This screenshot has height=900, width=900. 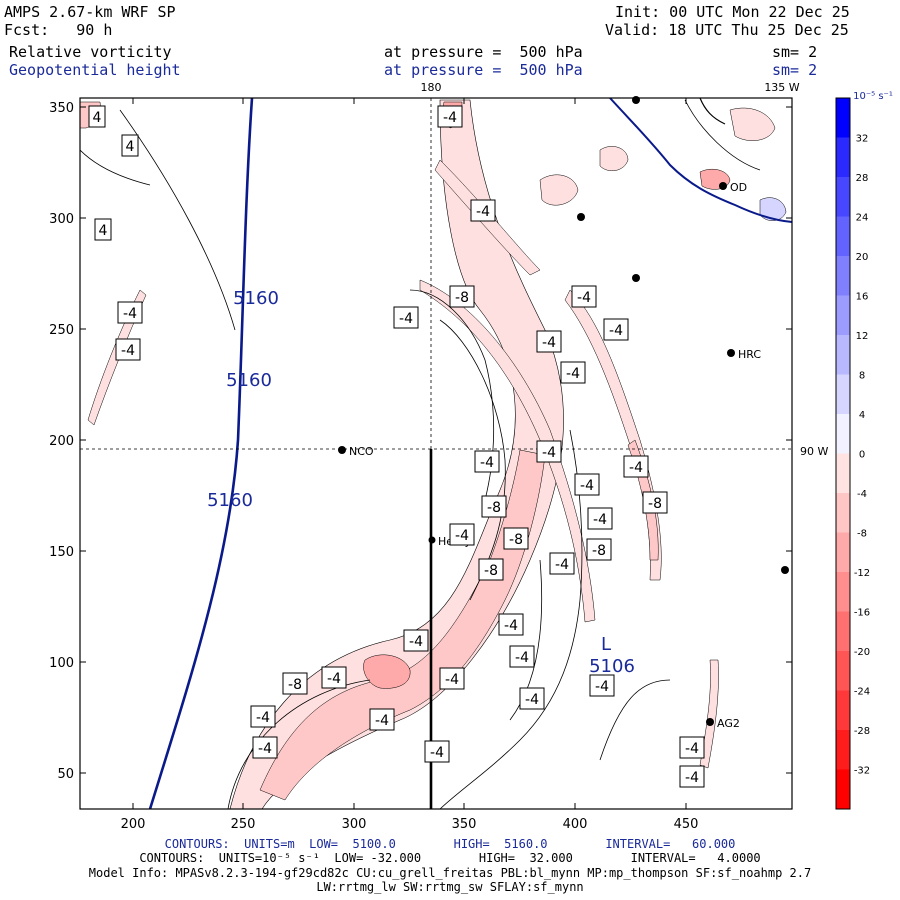 I want to click on x-tick-label: 450, so click(x=686, y=824).